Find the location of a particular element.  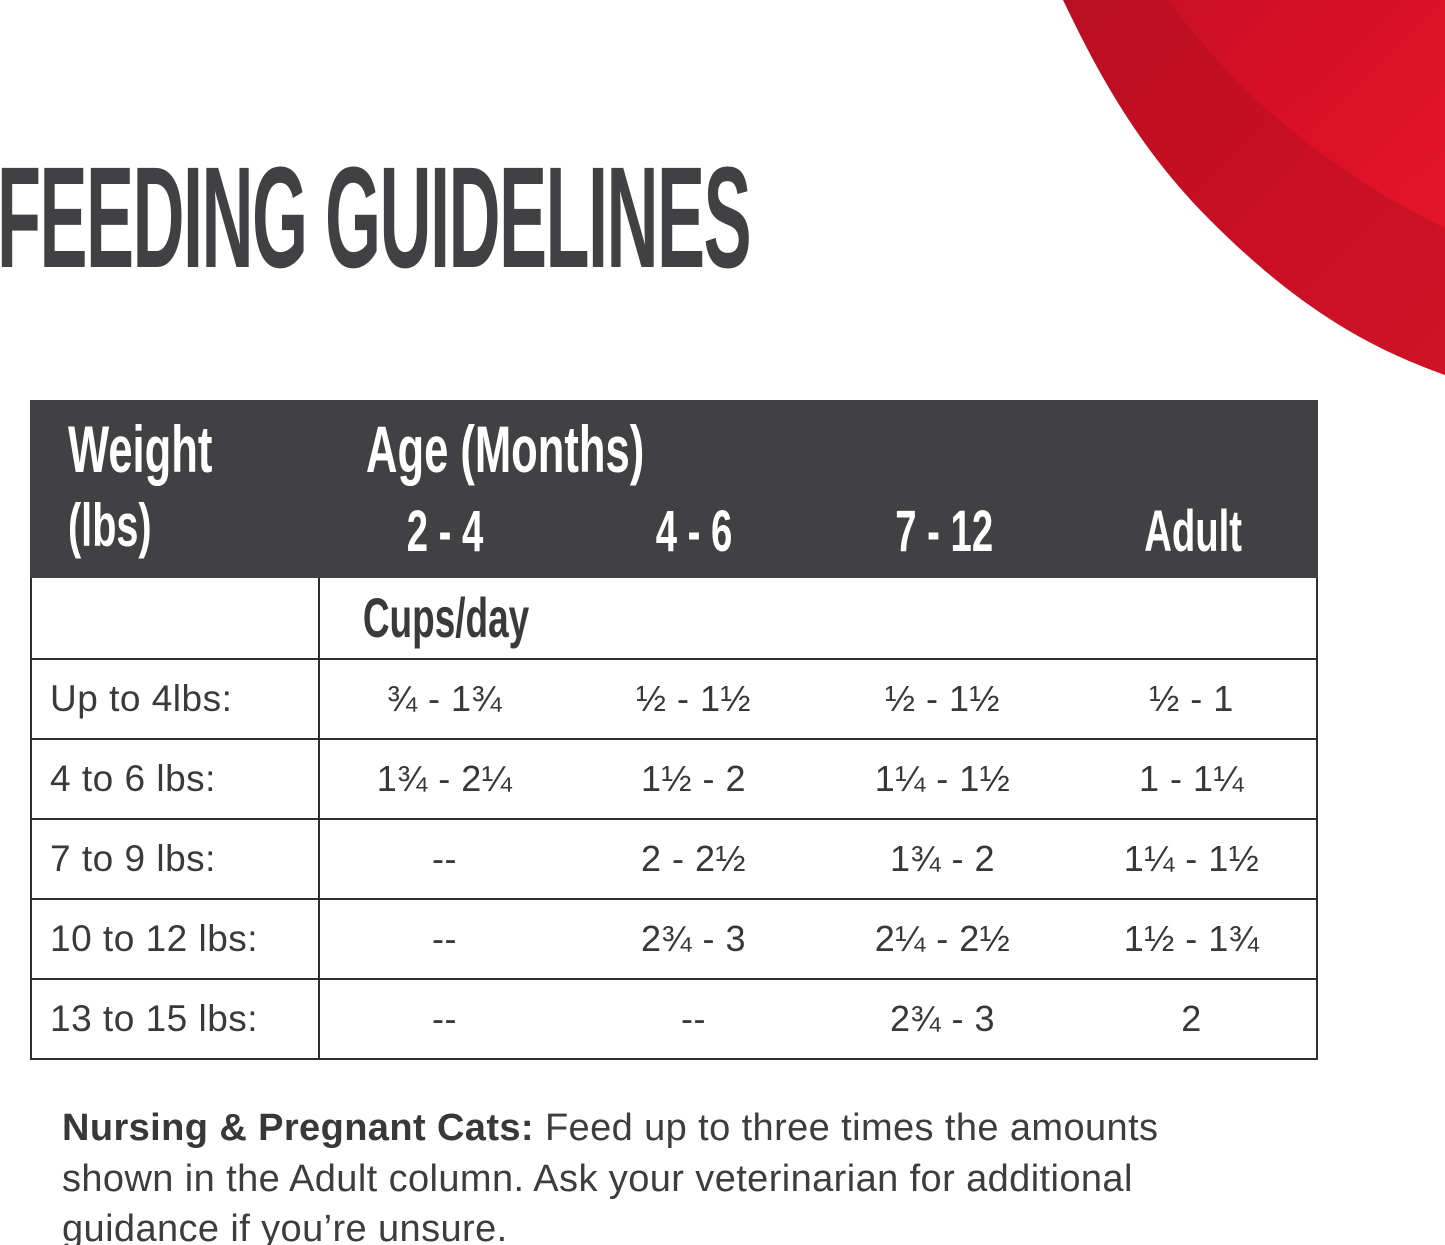

value-cell: 1 - 1¼ is located at coordinates (1191, 778).